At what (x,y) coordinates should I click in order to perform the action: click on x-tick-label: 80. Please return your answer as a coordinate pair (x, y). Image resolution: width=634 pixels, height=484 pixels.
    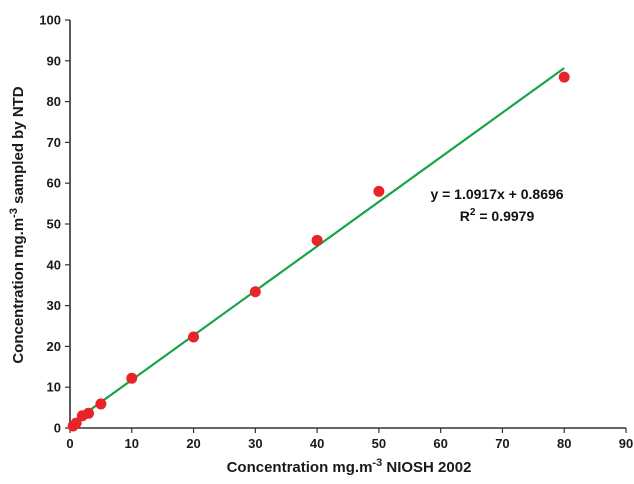
    Looking at the image, I should click on (564, 443).